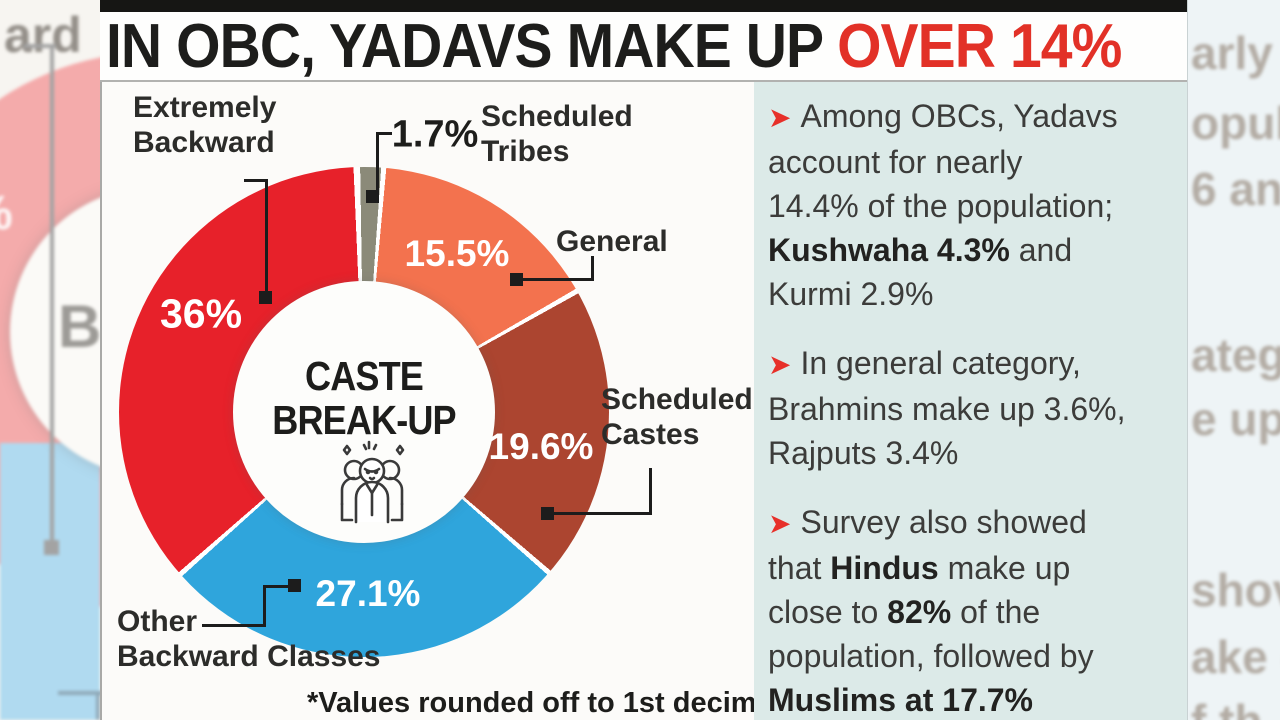 This screenshot has height=720, width=1280. I want to click on label-extremely-backward: Extremely Backward, so click(205, 125).